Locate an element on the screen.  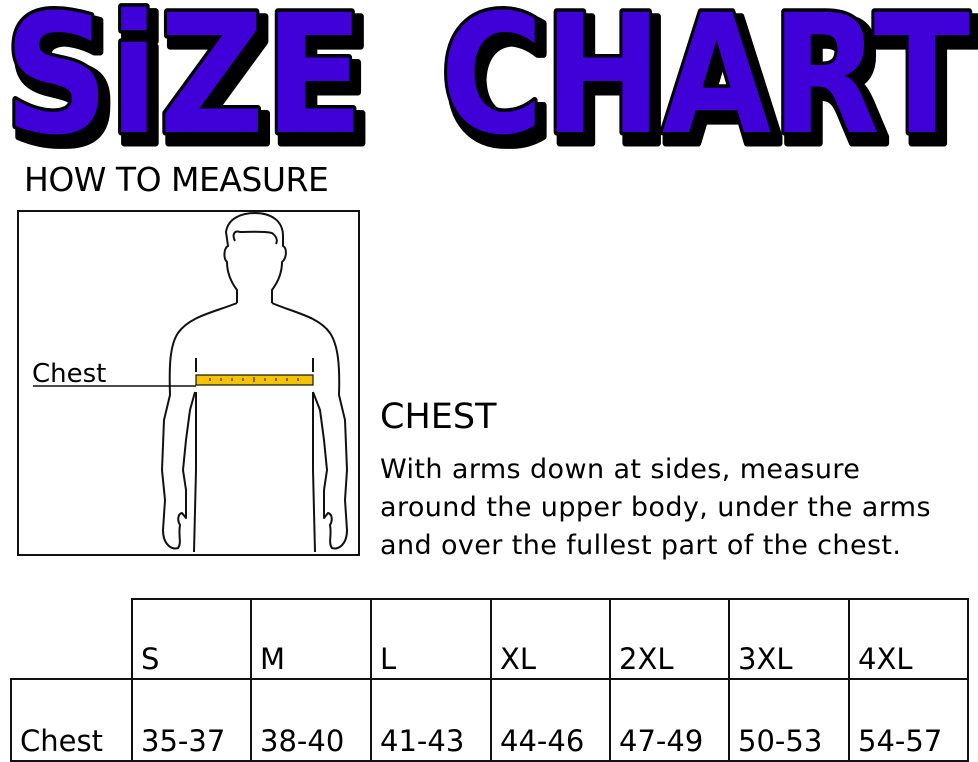
size-header-m: M is located at coordinates (311, 639).